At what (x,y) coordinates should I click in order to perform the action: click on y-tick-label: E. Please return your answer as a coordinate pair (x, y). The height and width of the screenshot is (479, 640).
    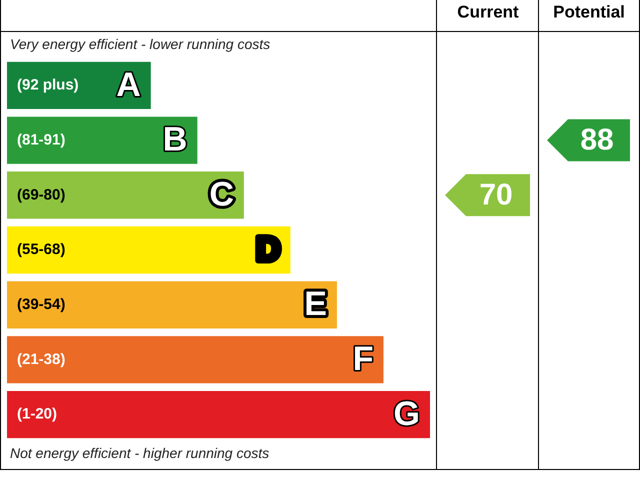
    Looking at the image, I should click on (315, 304).